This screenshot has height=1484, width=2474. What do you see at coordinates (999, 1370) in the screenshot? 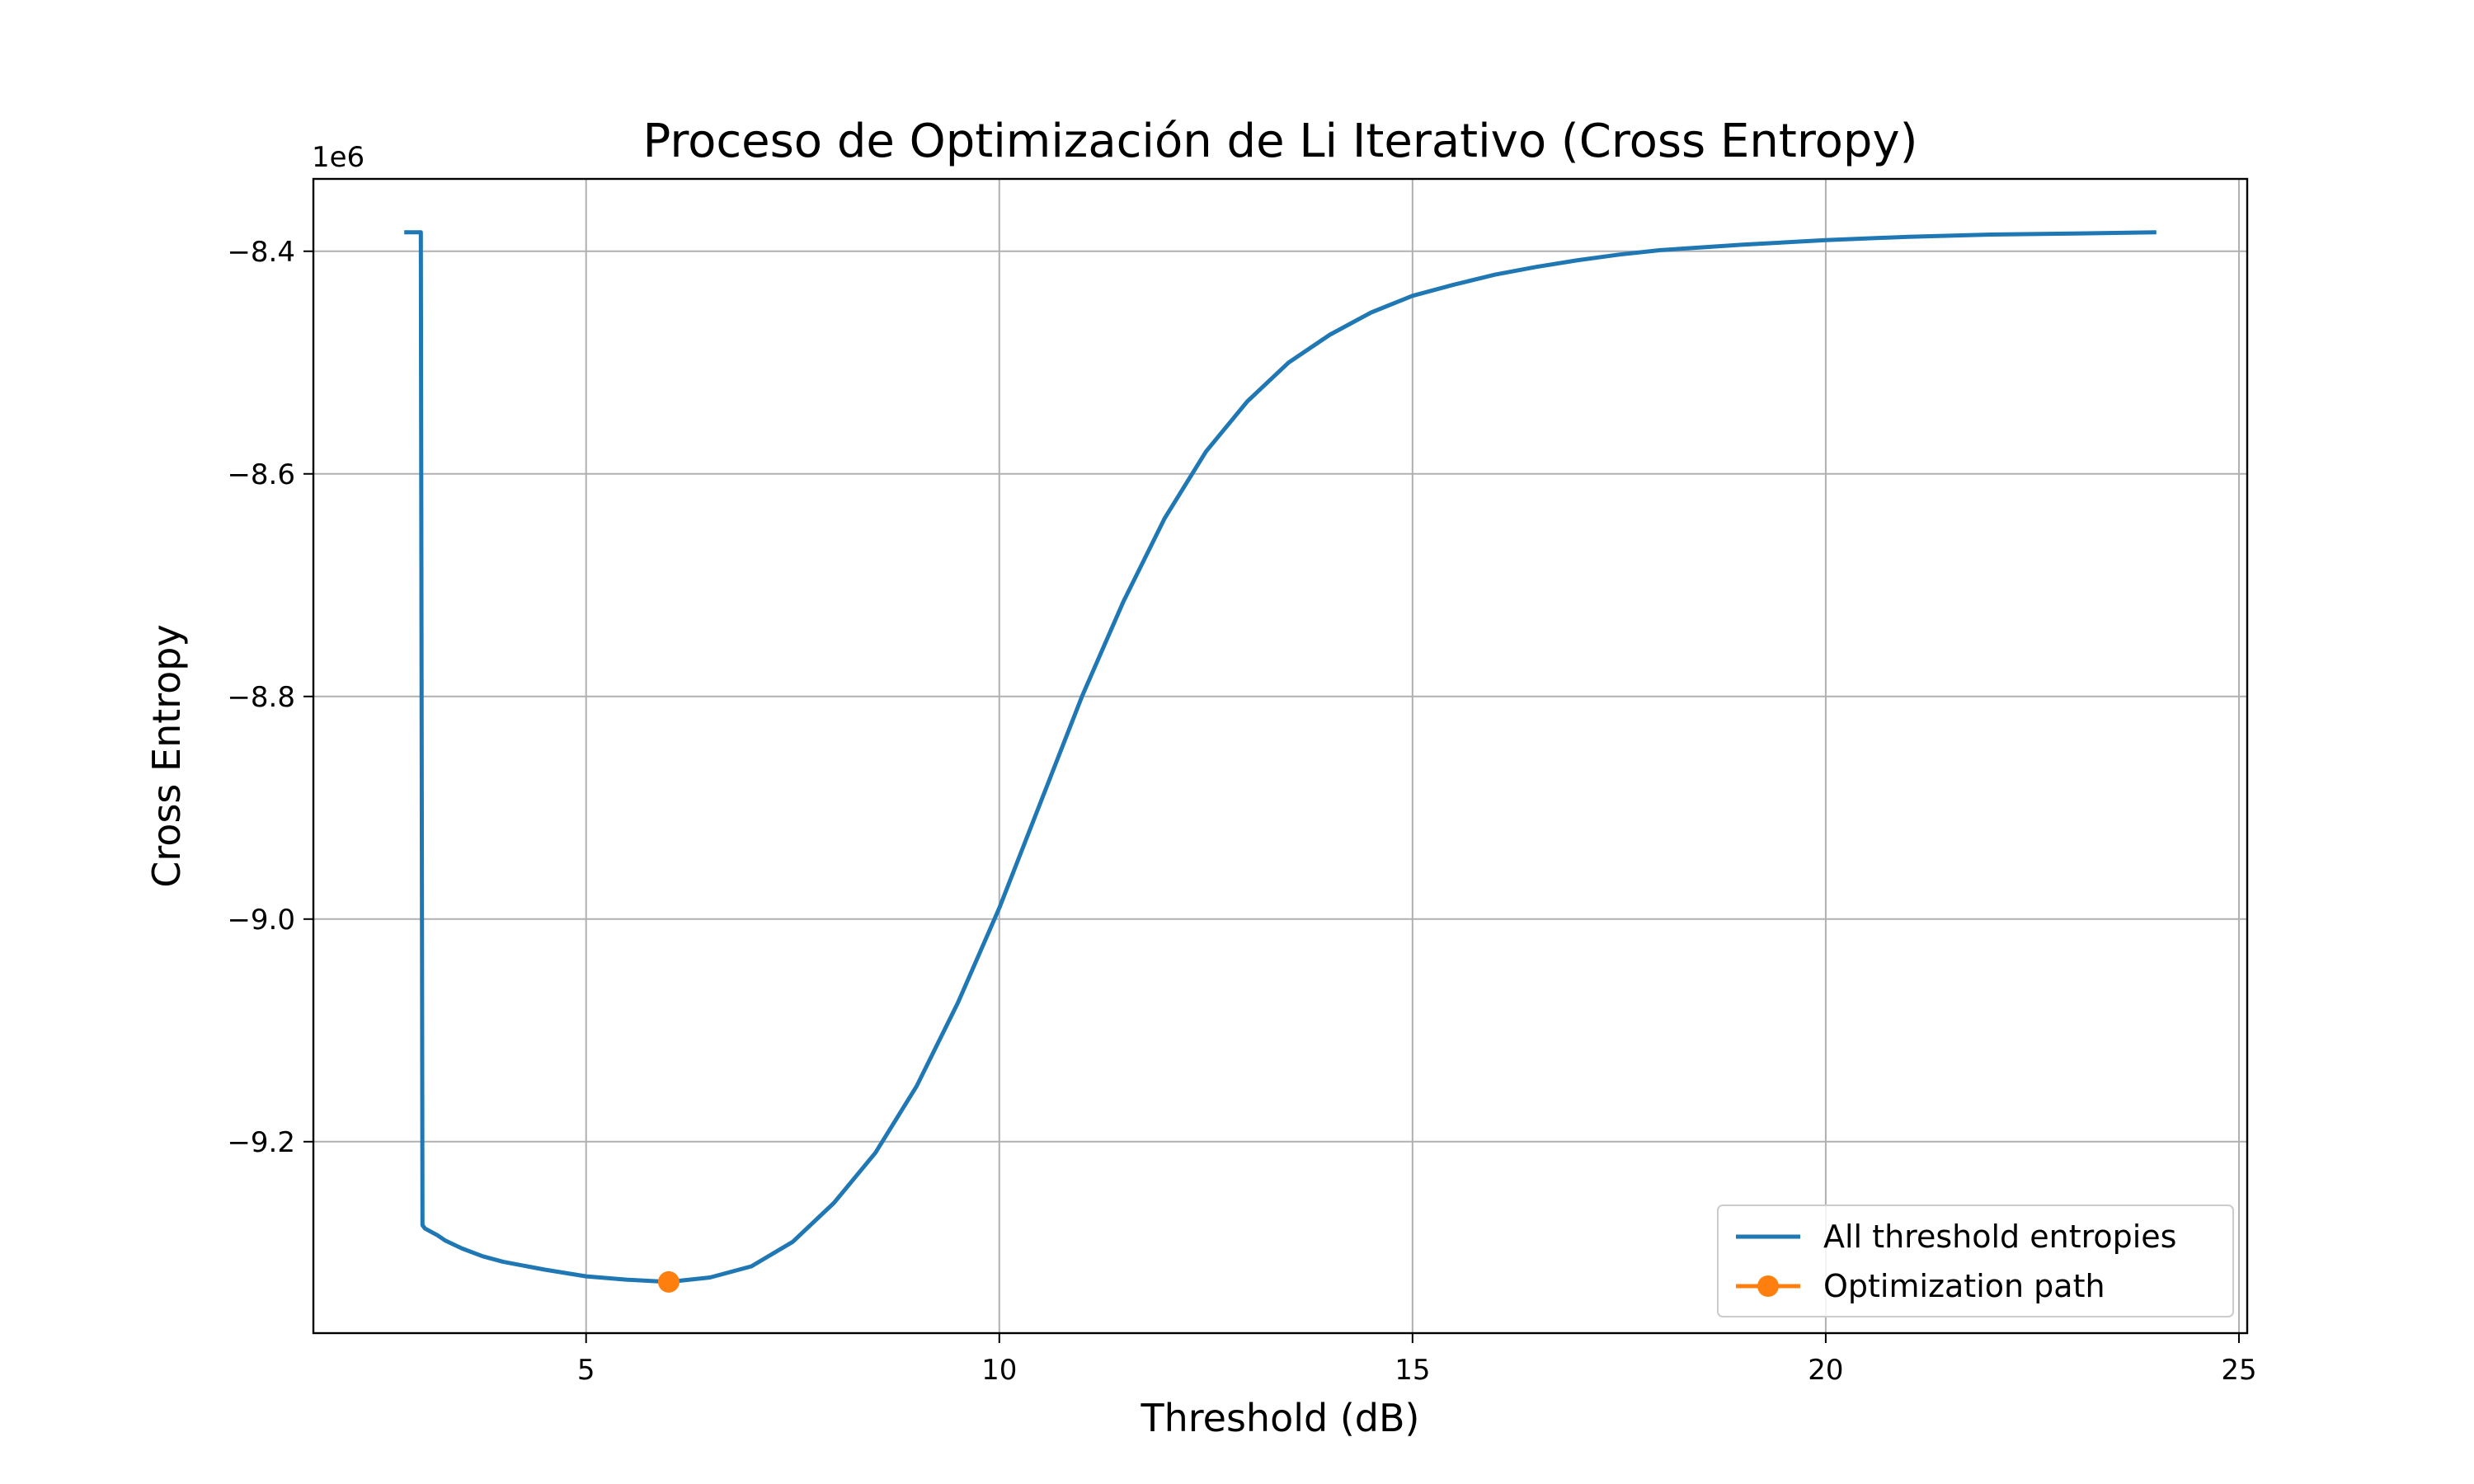
I see `x-tick-label: 10` at bounding box center [999, 1370].